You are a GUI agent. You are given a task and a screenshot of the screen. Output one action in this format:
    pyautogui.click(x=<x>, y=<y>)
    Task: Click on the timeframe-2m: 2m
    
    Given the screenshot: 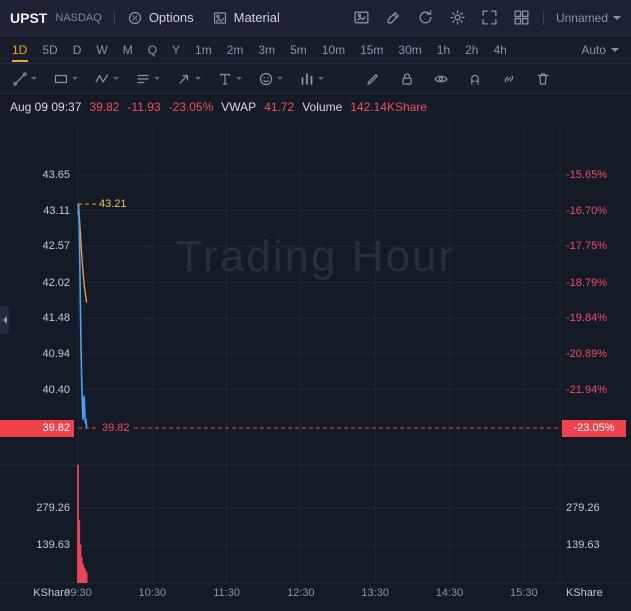 What is the action you would take?
    pyautogui.click(x=235, y=49)
    